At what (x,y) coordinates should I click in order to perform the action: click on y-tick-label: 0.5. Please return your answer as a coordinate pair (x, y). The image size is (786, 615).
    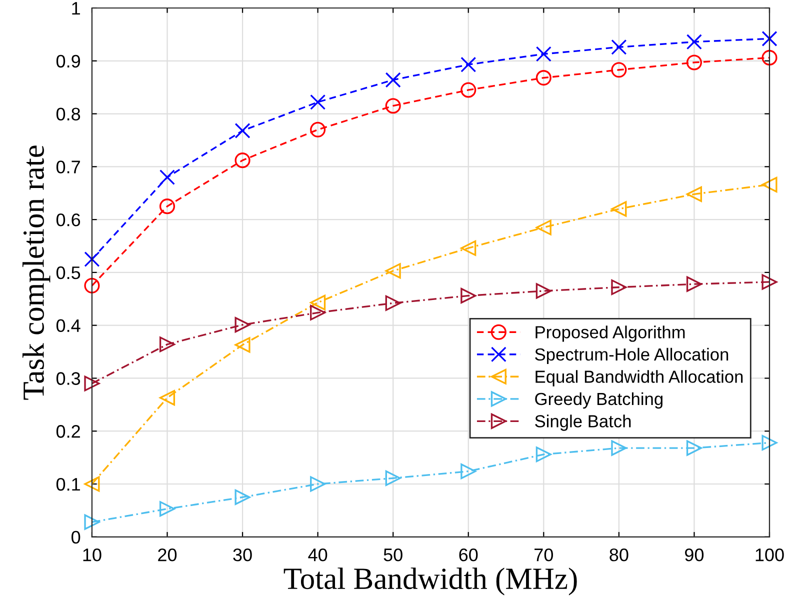
    Looking at the image, I should click on (68, 273).